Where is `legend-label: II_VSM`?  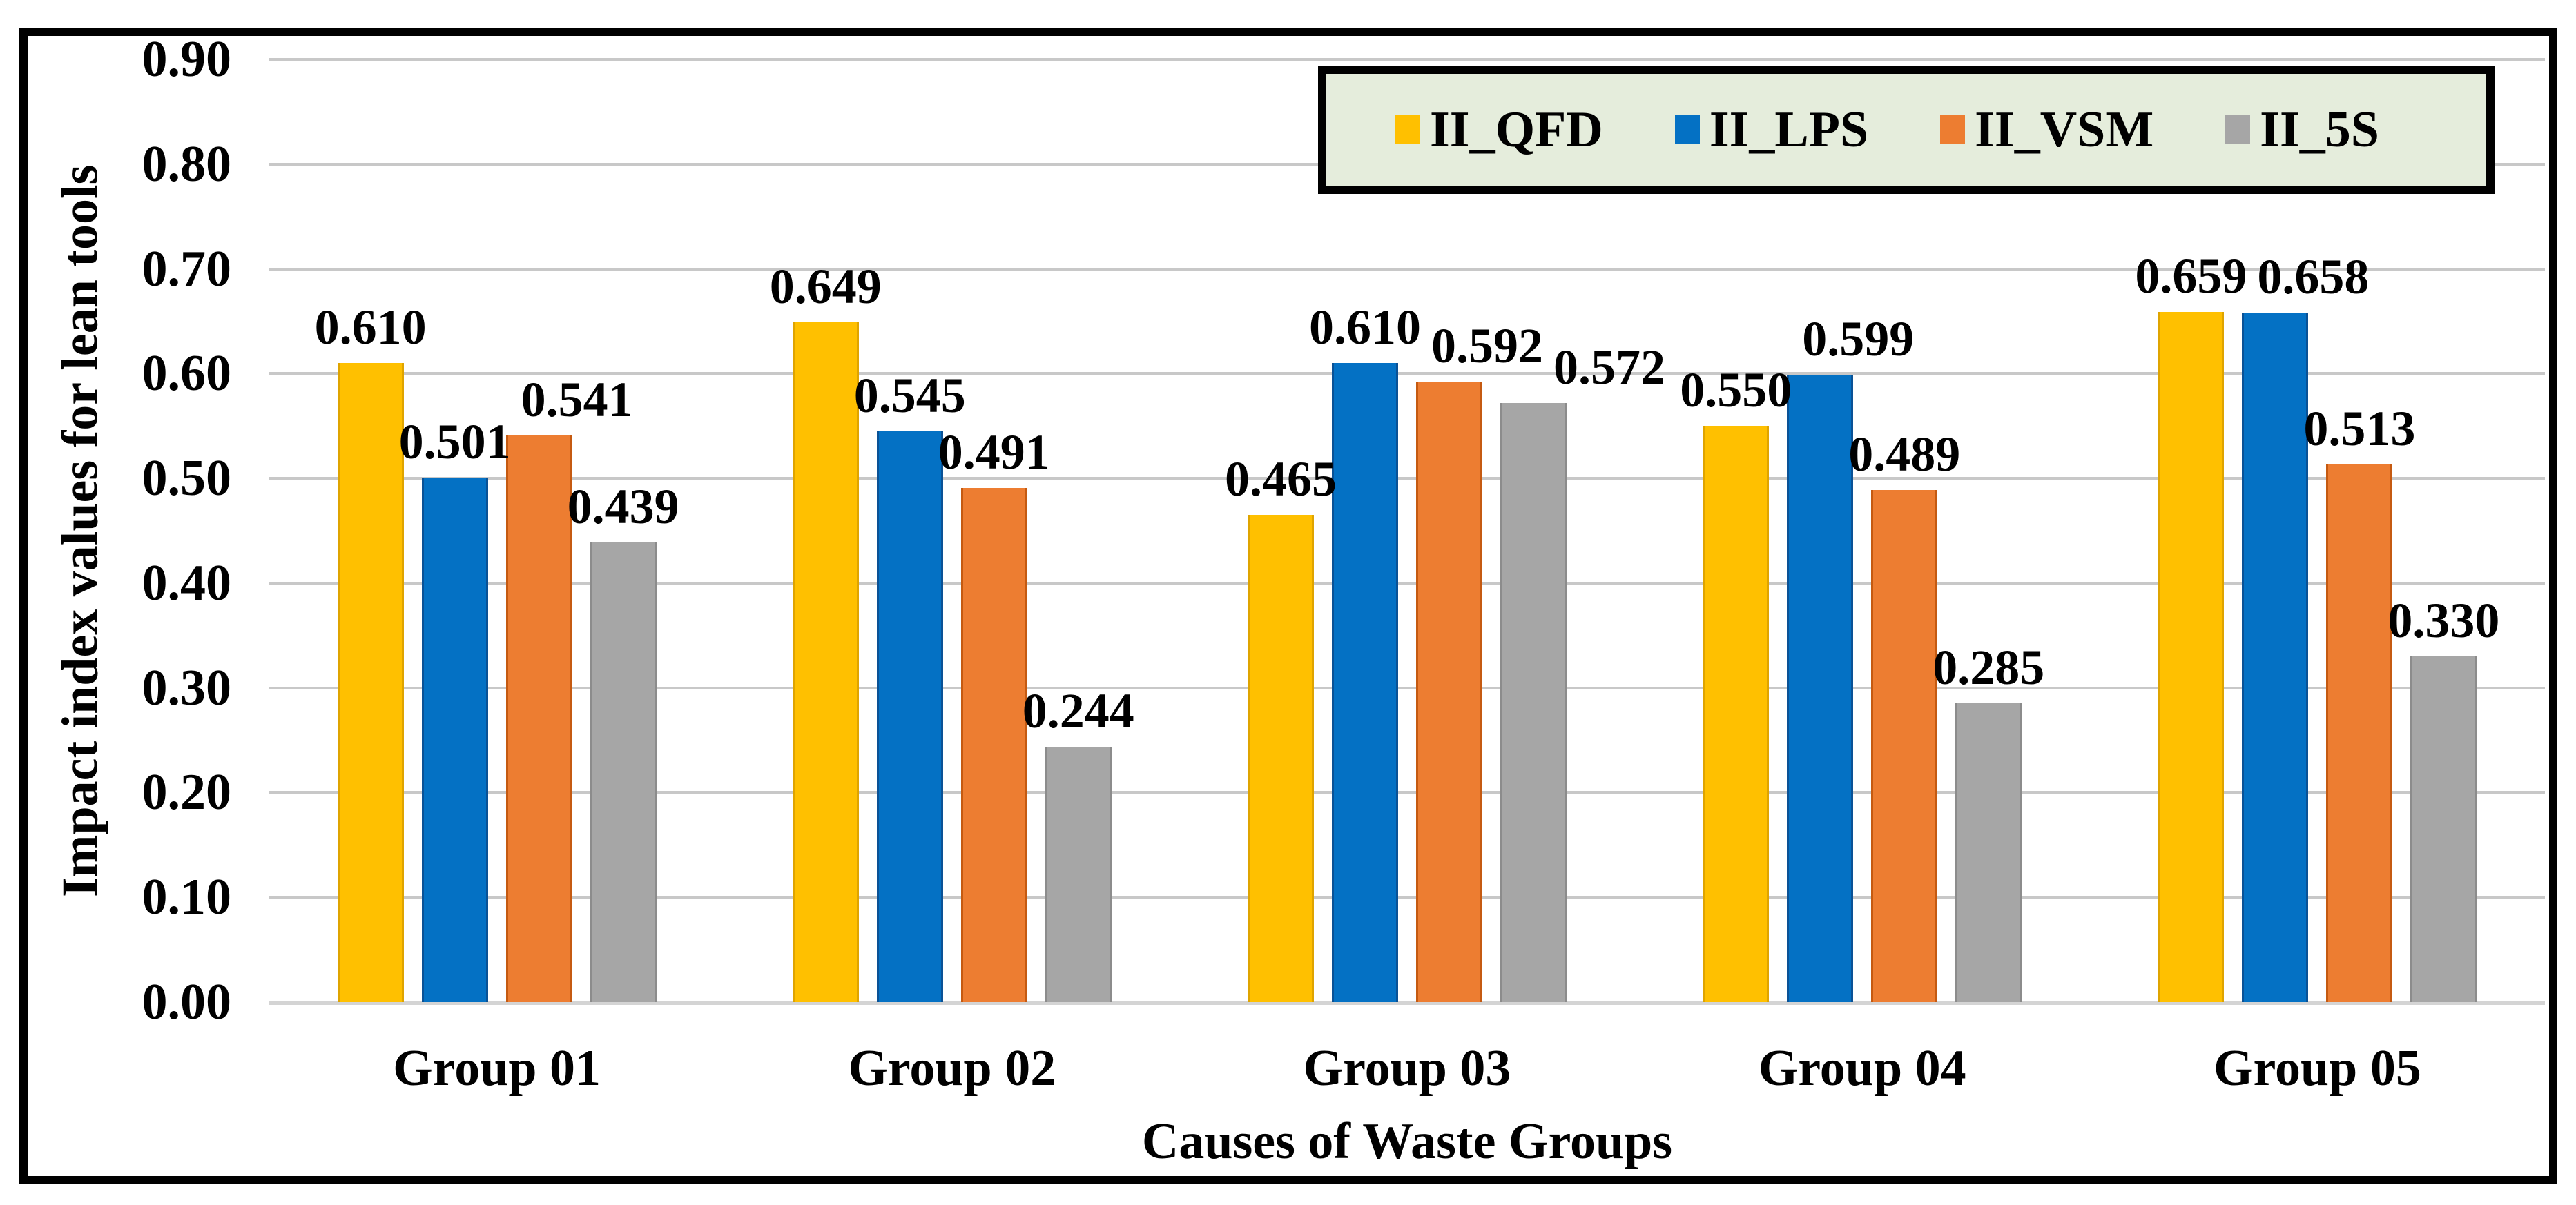 legend-label: II_VSM is located at coordinates (2064, 129).